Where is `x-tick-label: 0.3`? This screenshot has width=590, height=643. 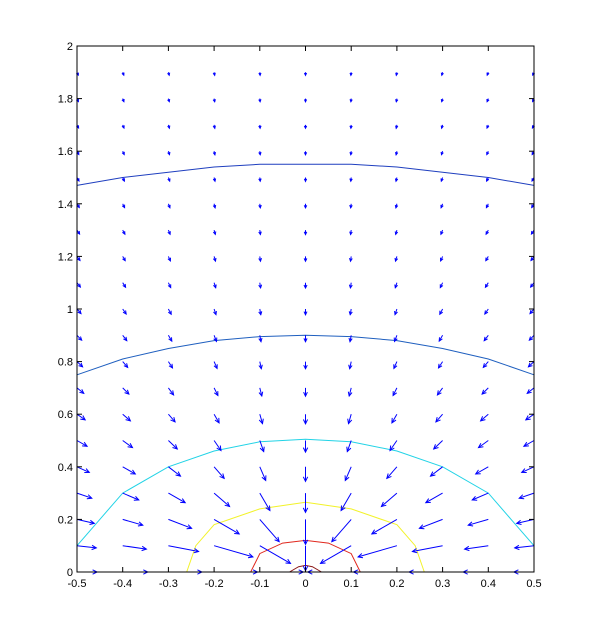
x-tick-label: 0.3 is located at coordinates (442, 584).